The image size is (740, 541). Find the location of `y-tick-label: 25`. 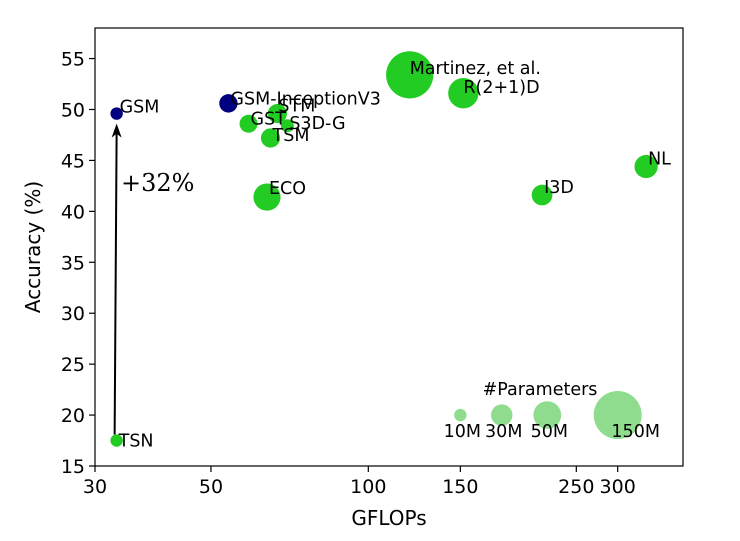

y-tick-label: 25 is located at coordinates (73, 365).